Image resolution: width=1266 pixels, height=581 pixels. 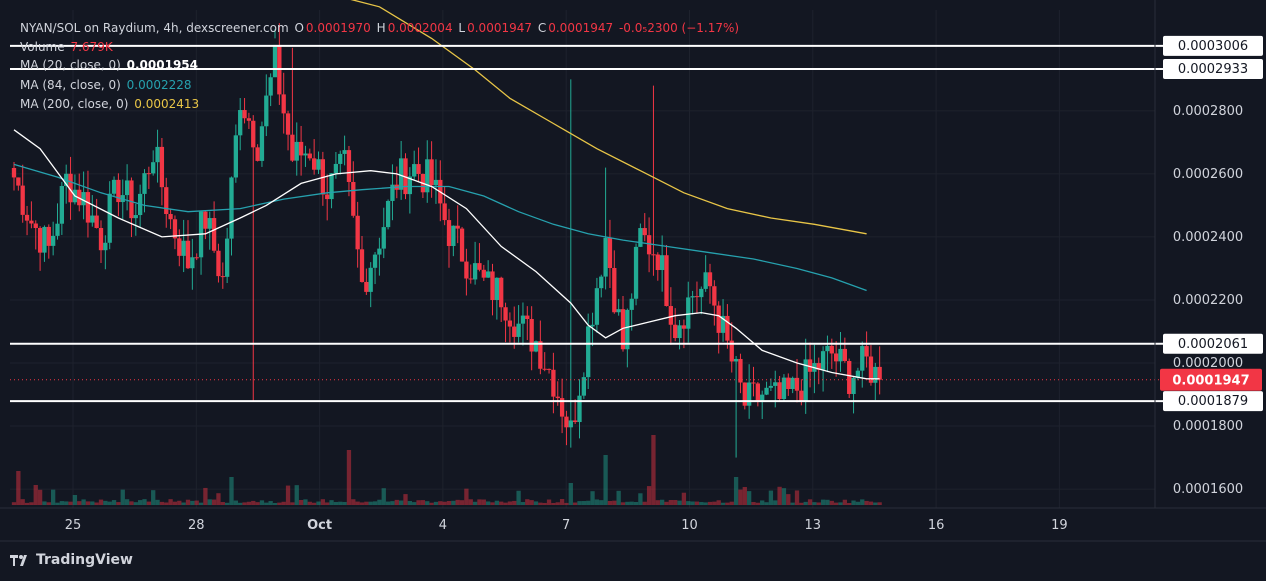 What do you see at coordinates (110, 65) in the screenshot?
I see `ma20-legend: MA (20, close, 0) 0.0001954` at bounding box center [110, 65].